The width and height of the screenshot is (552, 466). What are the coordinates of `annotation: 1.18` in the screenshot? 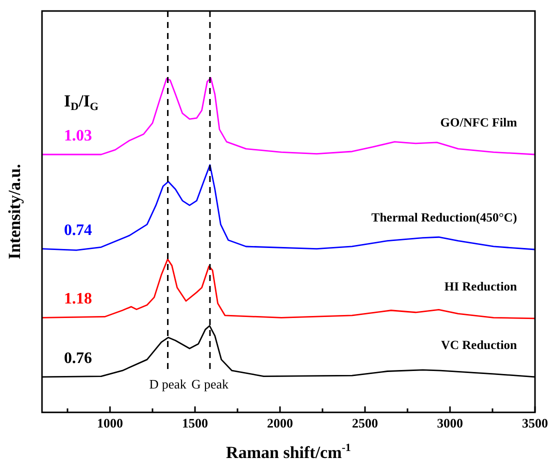 It's located at (78, 299).